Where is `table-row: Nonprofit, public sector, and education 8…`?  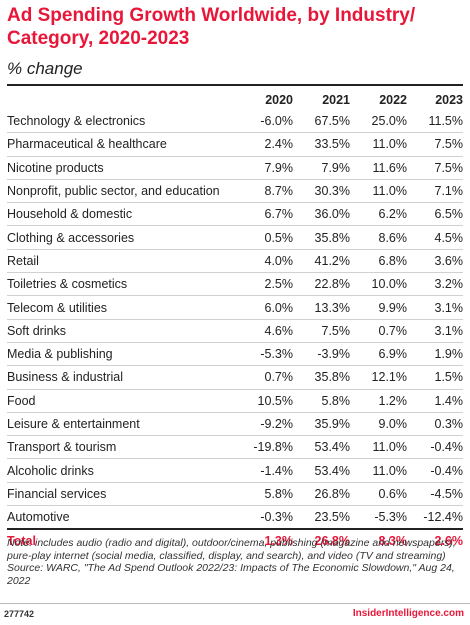
table-row: Nonprofit, public sector, and education 8… is located at coordinates (235, 191).